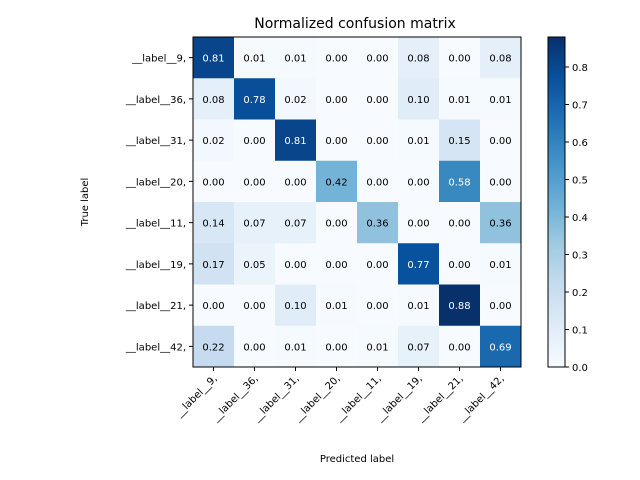 This screenshot has height=480, width=640. I want to click on cell-value-label: 0.17, so click(213, 265).